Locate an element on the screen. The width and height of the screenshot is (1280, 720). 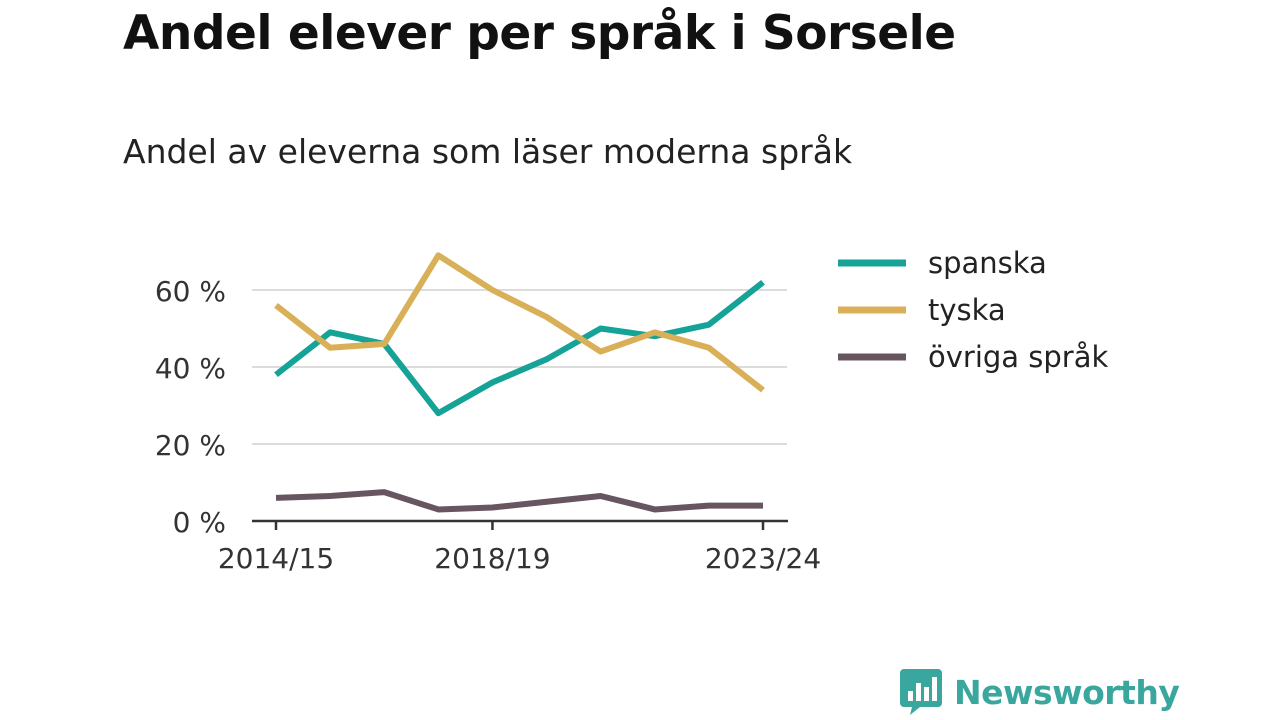
y-tick-label: 0 % is located at coordinates (199, 522).